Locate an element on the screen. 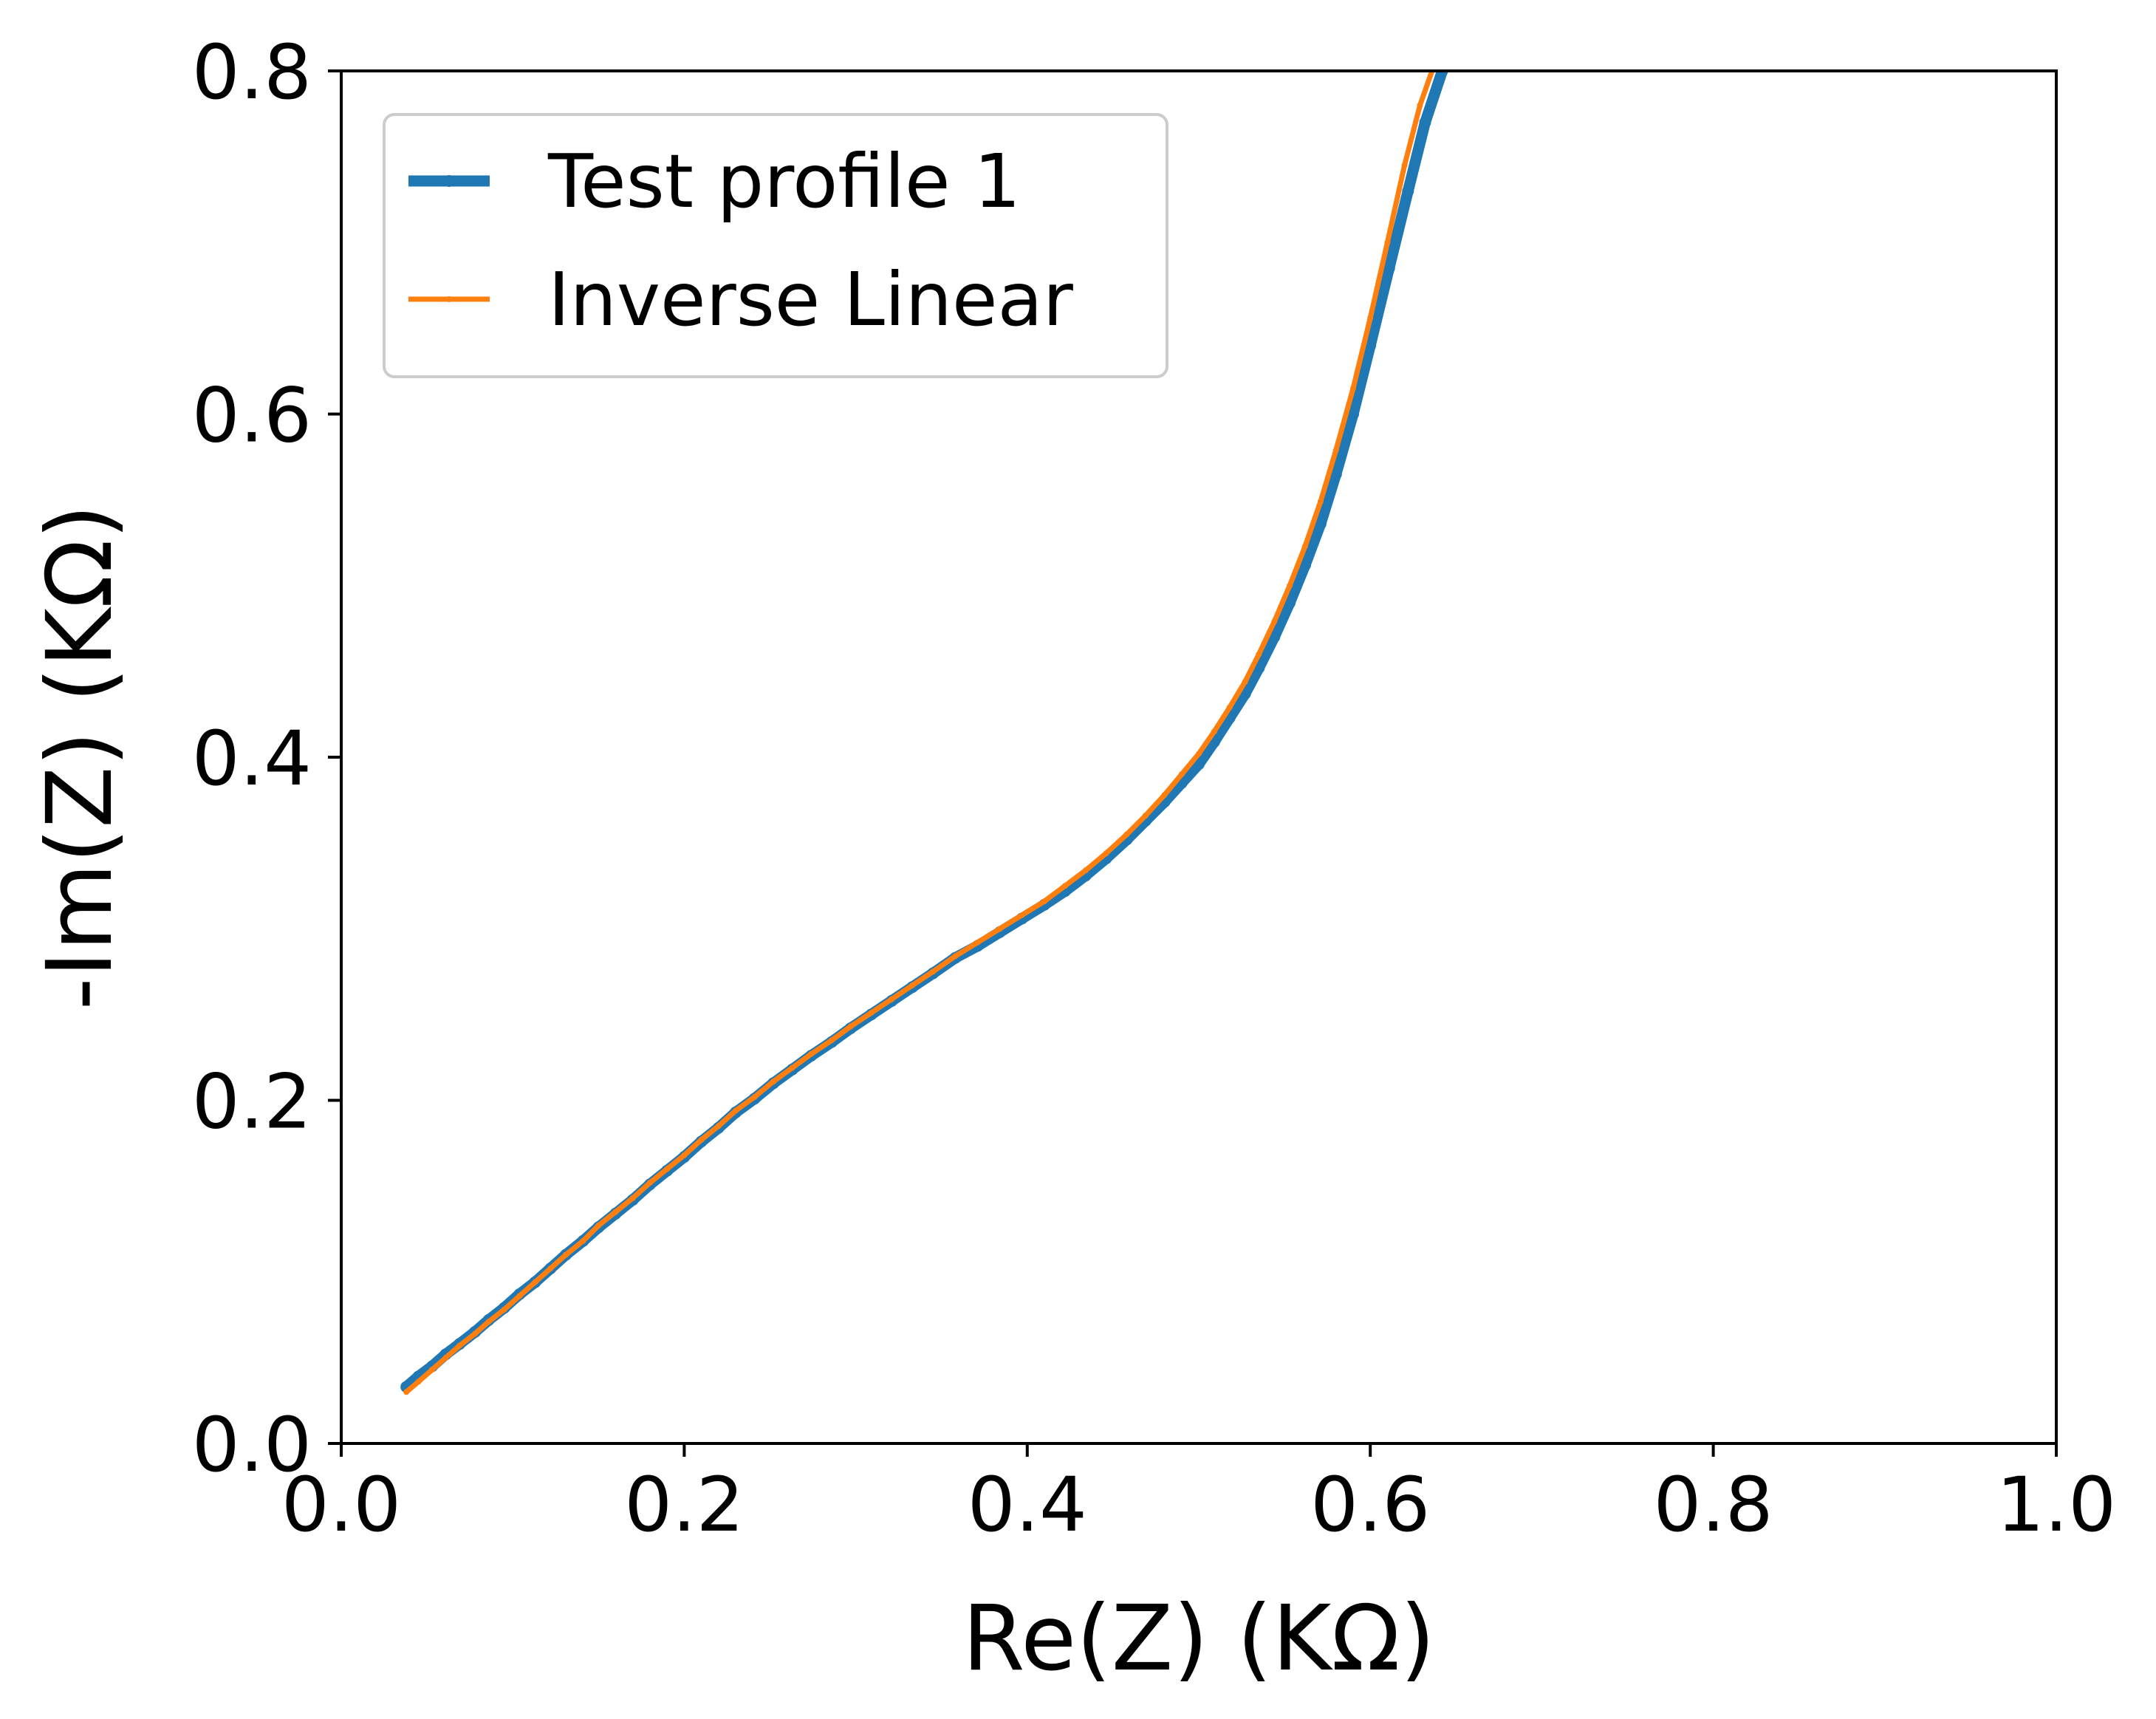 This screenshot has height=1719, width=2156. legend-label-inverse-linear: Inverse Linear is located at coordinates (811, 299).